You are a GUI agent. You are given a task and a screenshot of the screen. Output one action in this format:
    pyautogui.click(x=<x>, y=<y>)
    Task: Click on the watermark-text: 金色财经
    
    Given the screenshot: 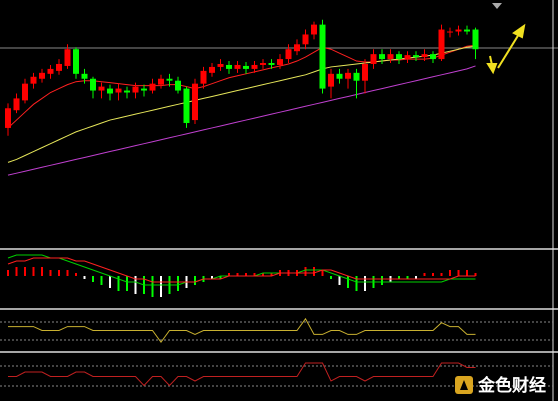 What is the action you would take?
    pyautogui.click(x=511, y=385)
    